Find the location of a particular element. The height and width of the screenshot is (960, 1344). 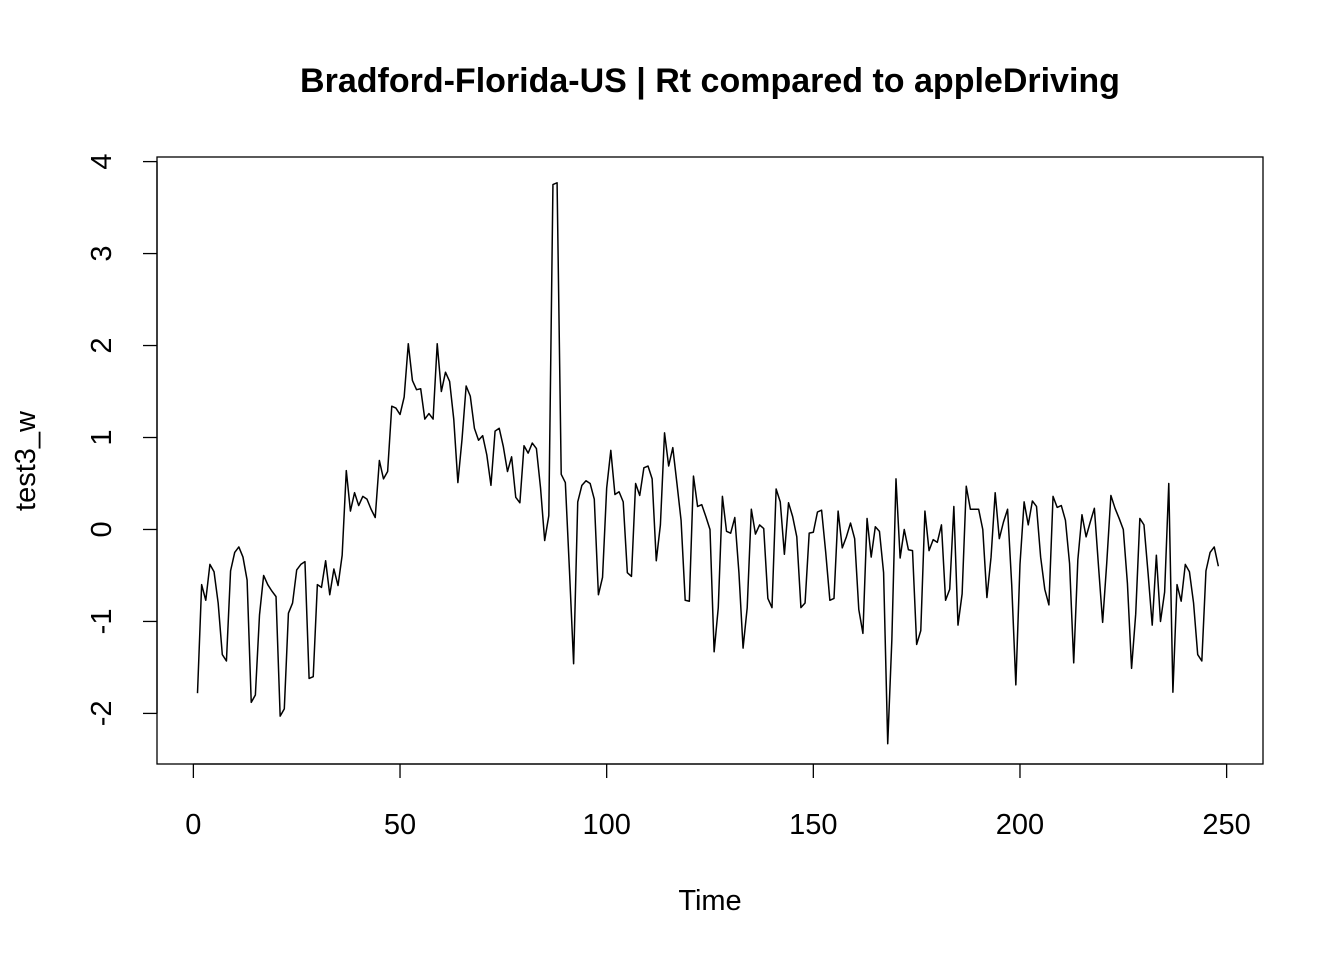

x-tick-label: 100 is located at coordinates (606, 825).